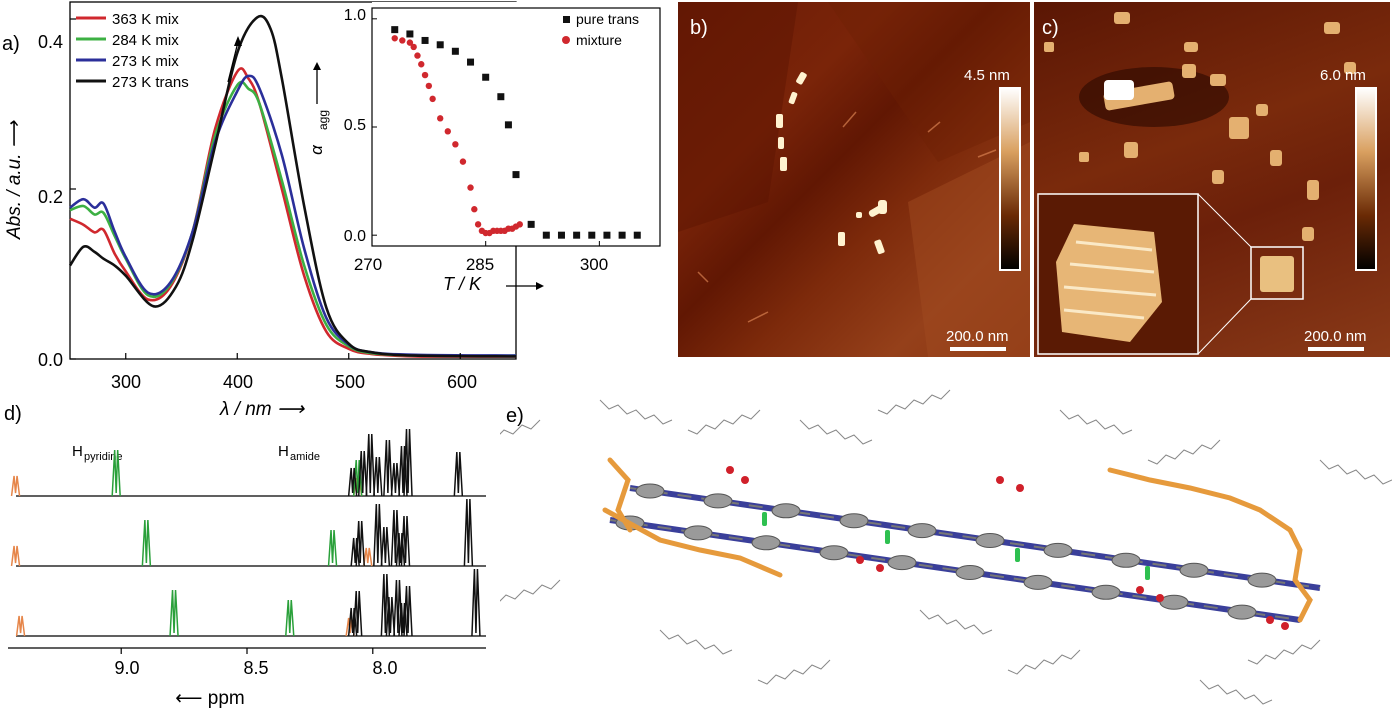 The image size is (1392, 717). I want to click on panel-a-y-label: Abs. / a.u. ⟶, so click(14, 180).